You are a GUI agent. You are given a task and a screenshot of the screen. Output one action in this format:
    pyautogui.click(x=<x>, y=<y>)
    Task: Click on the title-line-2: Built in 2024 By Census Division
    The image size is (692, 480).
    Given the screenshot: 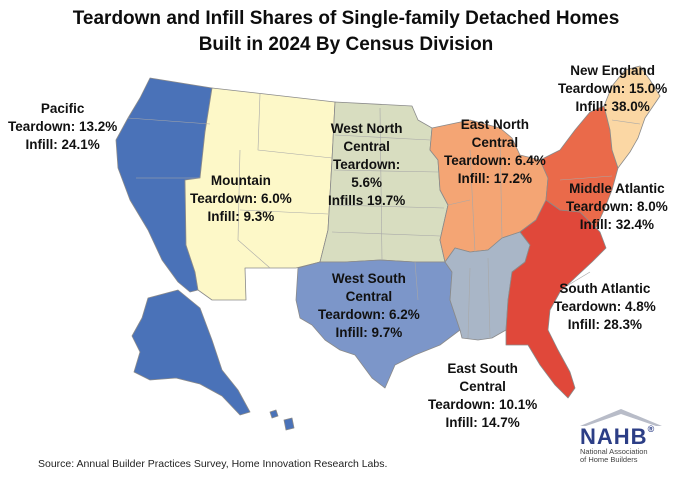 What is the action you would take?
    pyautogui.click(x=346, y=44)
    